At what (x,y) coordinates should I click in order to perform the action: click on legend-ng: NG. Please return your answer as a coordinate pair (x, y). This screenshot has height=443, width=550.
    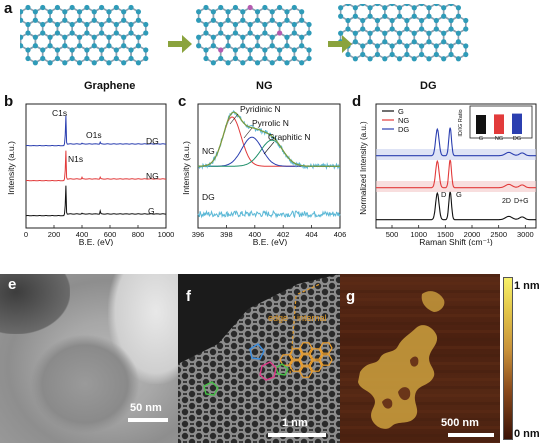
    Looking at the image, I should click on (403, 120).